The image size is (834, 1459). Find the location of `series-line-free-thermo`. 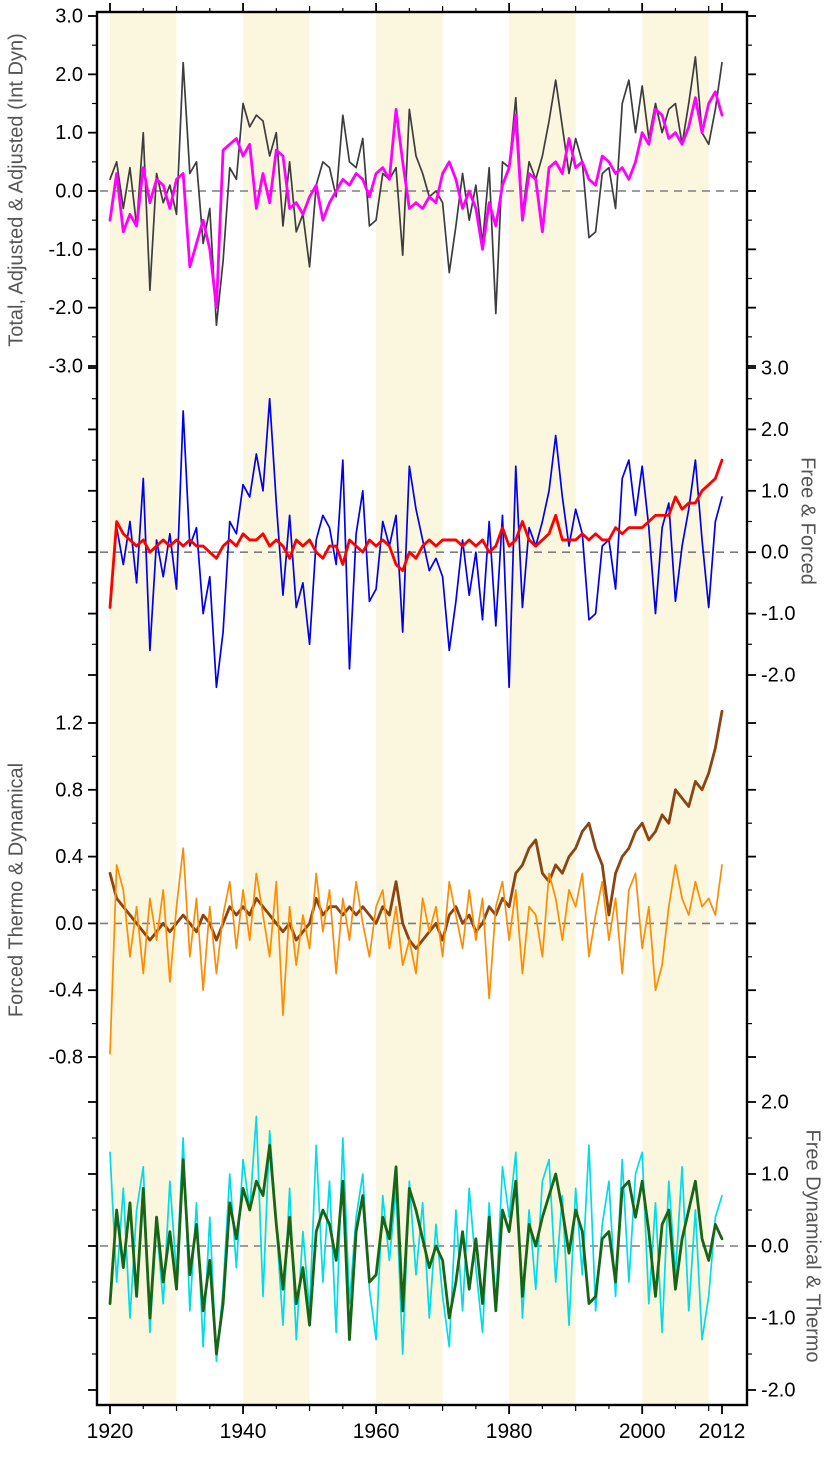

series-line-free-thermo is located at coordinates (416, 1249).